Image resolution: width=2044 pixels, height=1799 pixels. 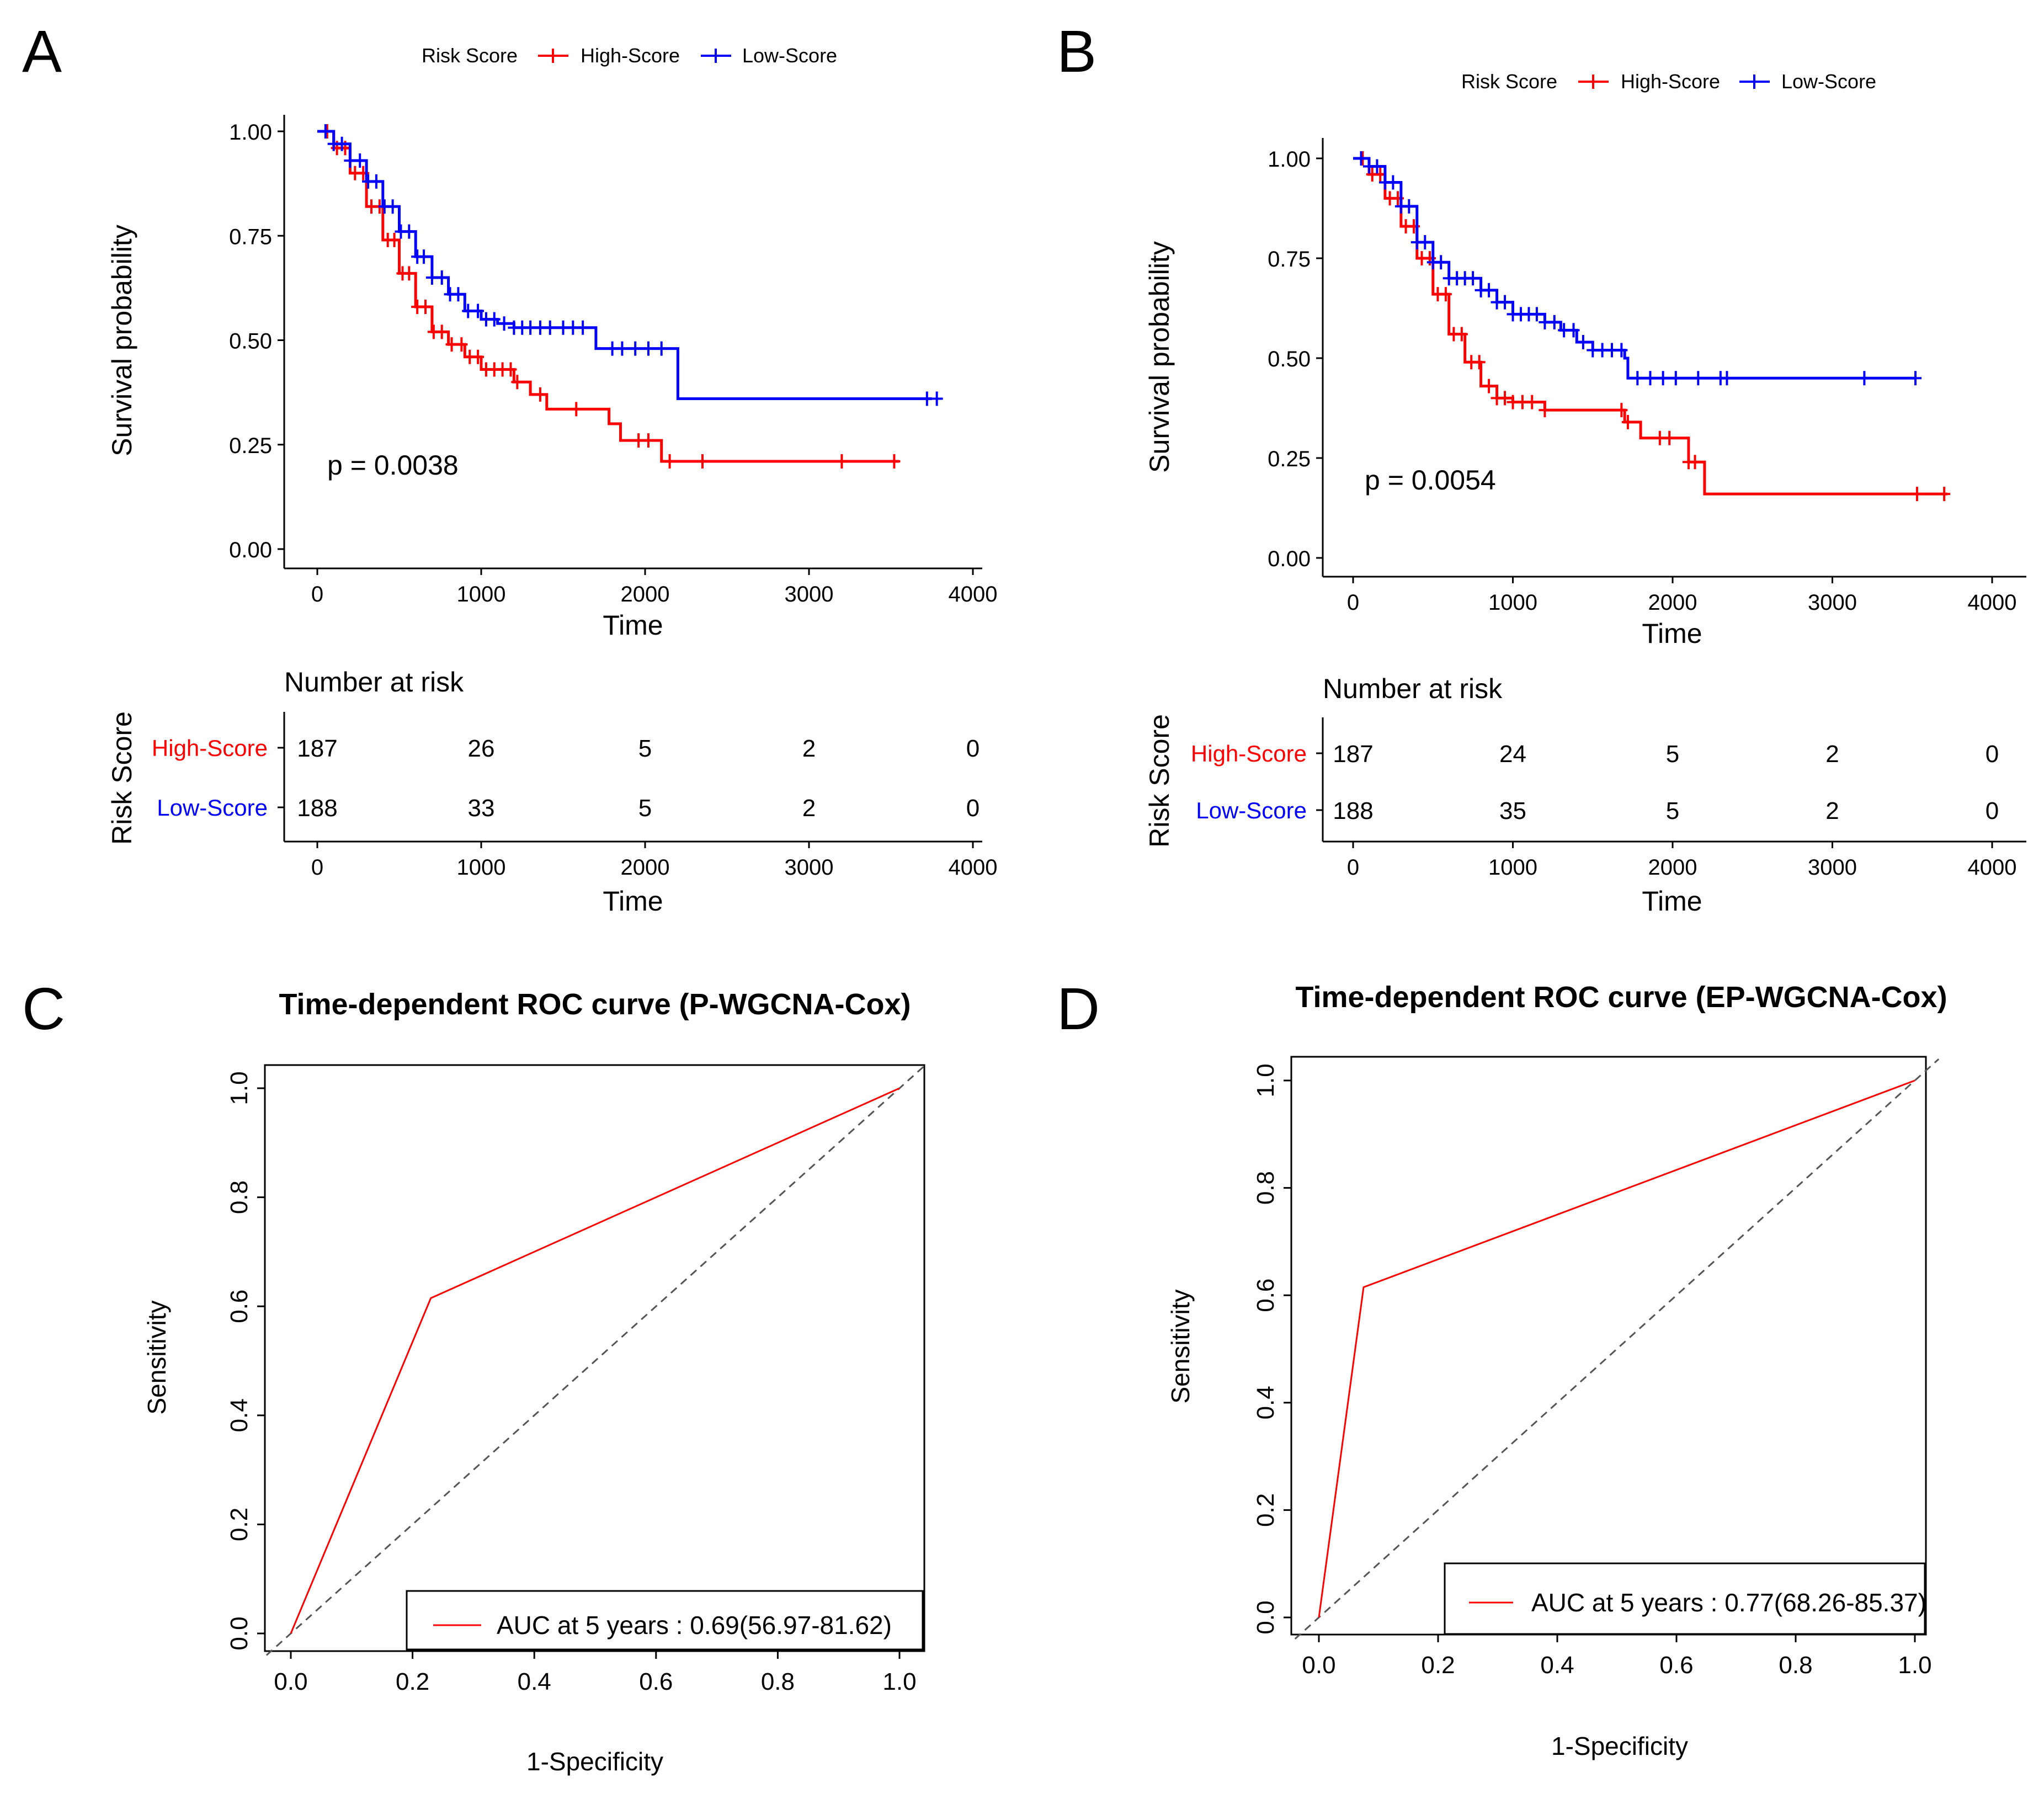 What do you see at coordinates (973, 594) in the screenshot?
I see `x-tick-label: 4000` at bounding box center [973, 594].